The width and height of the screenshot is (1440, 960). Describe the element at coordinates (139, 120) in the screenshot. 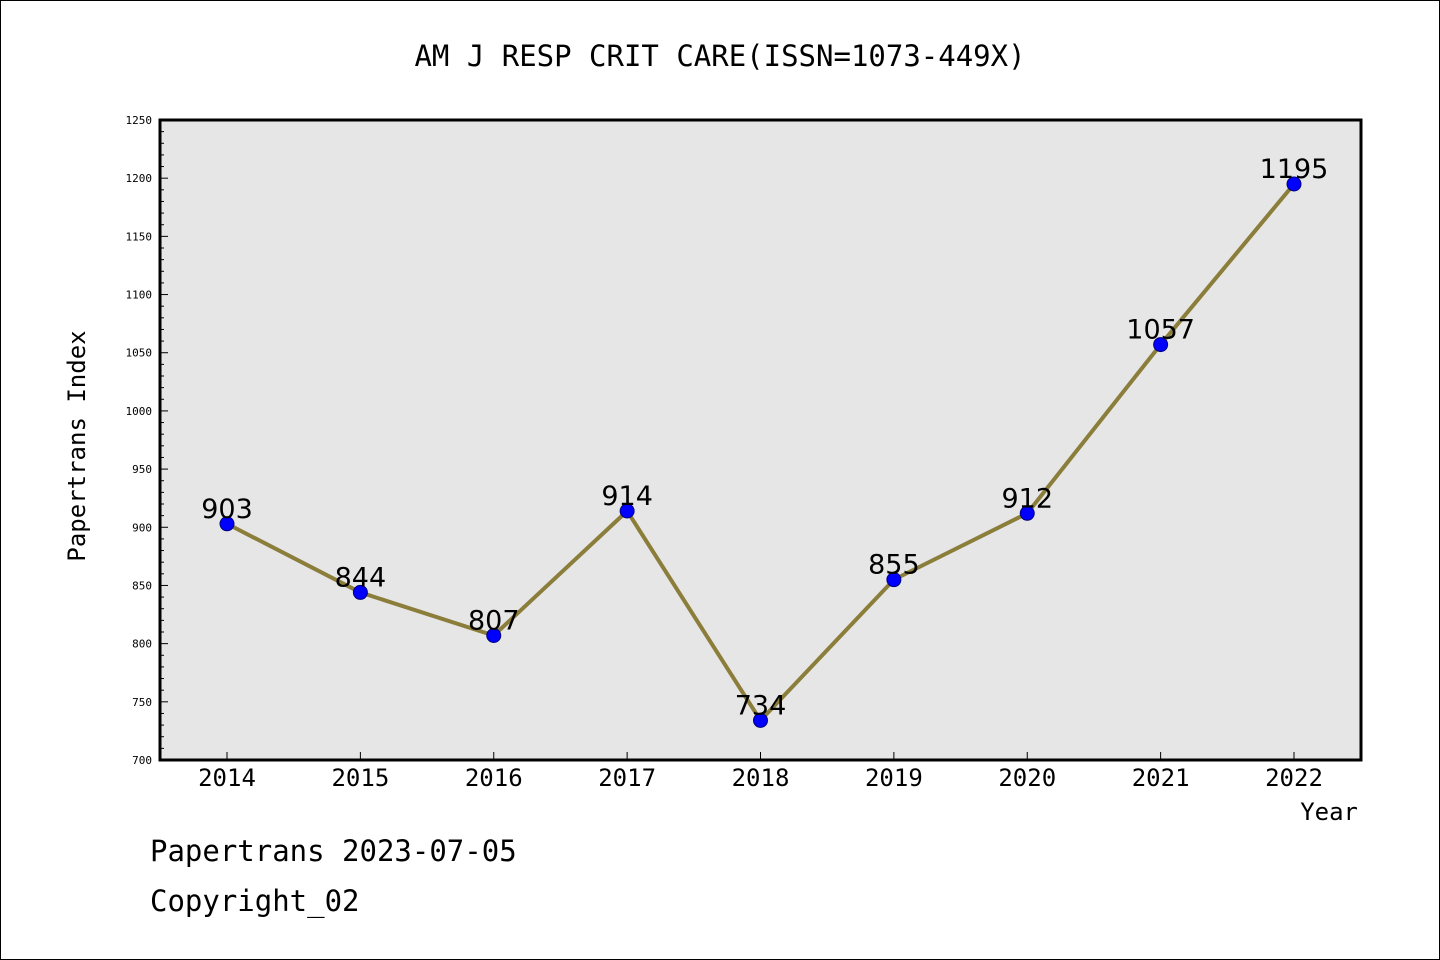

I see `y-tick-label: 1250` at that location.